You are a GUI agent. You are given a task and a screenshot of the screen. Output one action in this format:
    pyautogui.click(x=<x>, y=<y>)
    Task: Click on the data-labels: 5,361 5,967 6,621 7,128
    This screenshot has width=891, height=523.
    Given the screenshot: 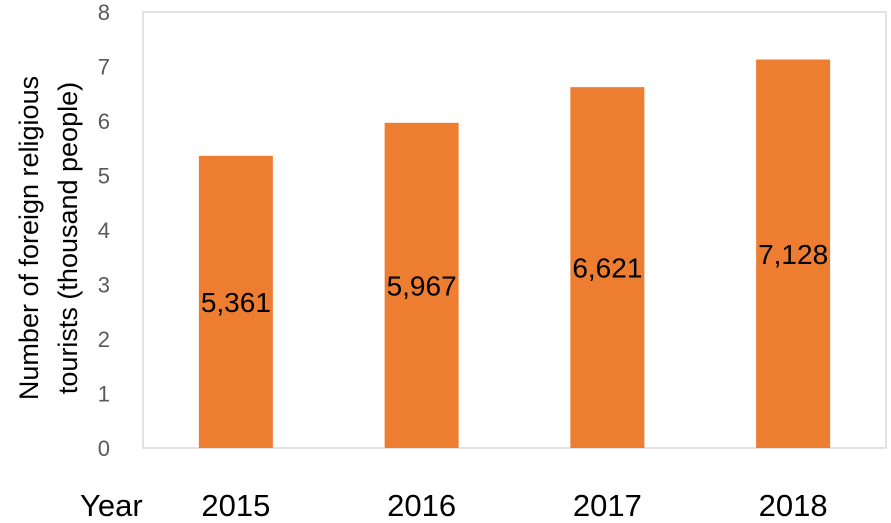 What is the action you would take?
    pyautogui.click(x=514, y=278)
    